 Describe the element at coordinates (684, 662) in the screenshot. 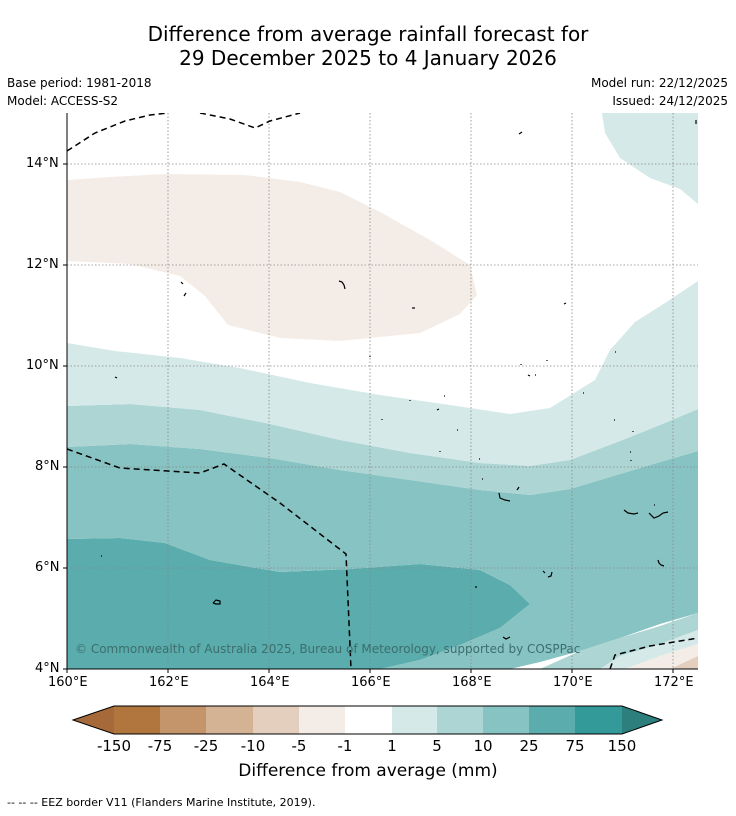

I see `band-minus10-to-minus5-south` at that location.